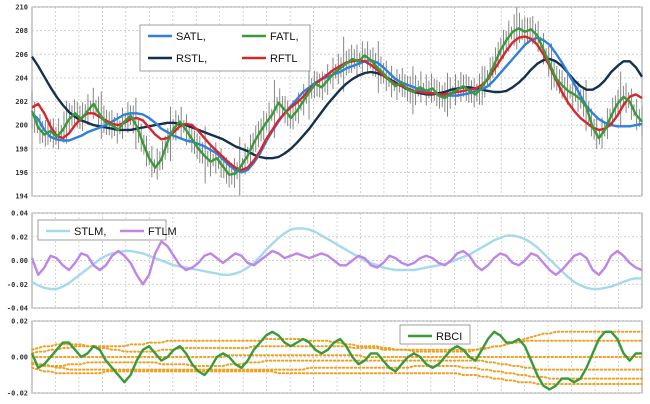 The image size is (650, 404). Describe the element at coordinates (17, 309) in the screenshot. I see `y-tick-label: -0.04` at that location.